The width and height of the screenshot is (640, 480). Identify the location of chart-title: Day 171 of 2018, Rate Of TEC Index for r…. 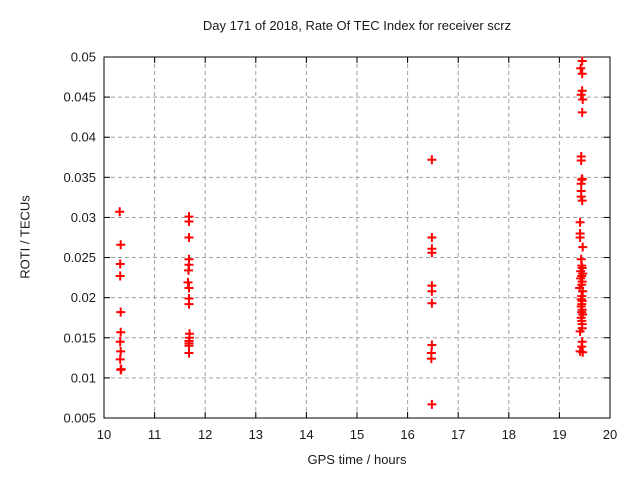
(357, 25).